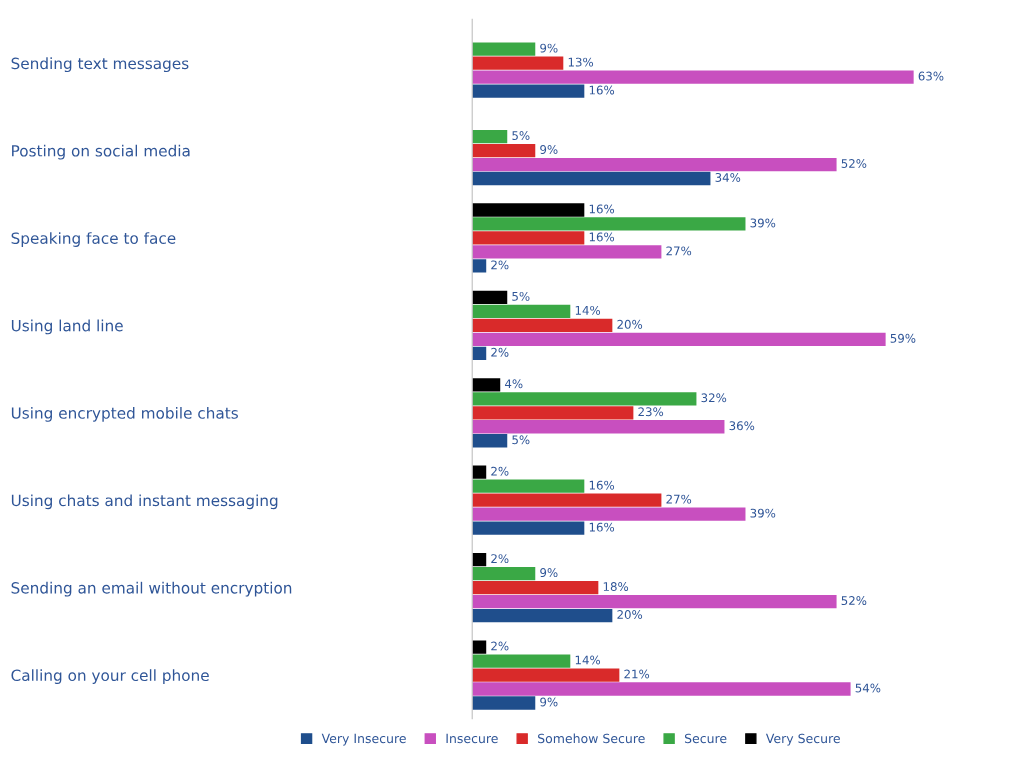 Image resolution: width=1009 pixels, height=777 pixels. Describe the element at coordinates (110, 676) in the screenshot. I see `y-tick-label: Calling on your cell phone` at that location.